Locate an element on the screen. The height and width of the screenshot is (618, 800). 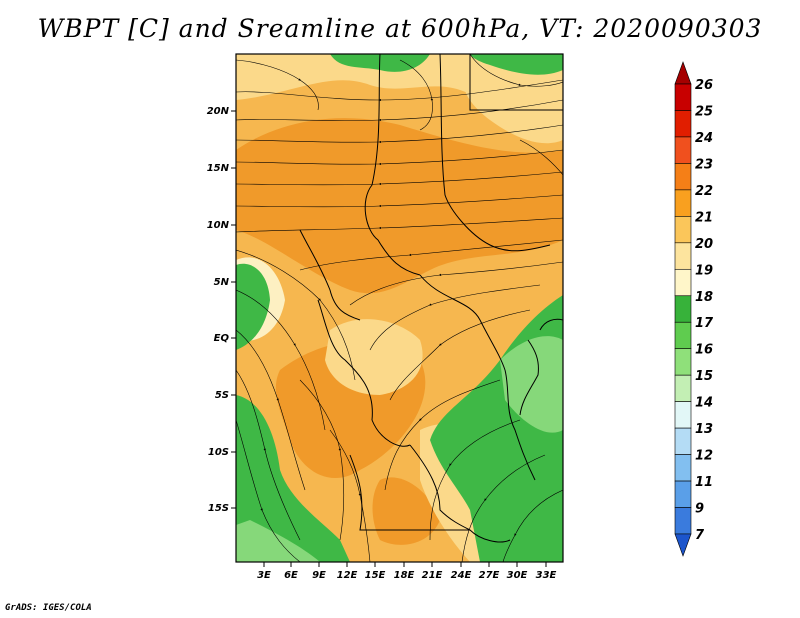
lat-label: 10N is located at coordinates (218, 225).